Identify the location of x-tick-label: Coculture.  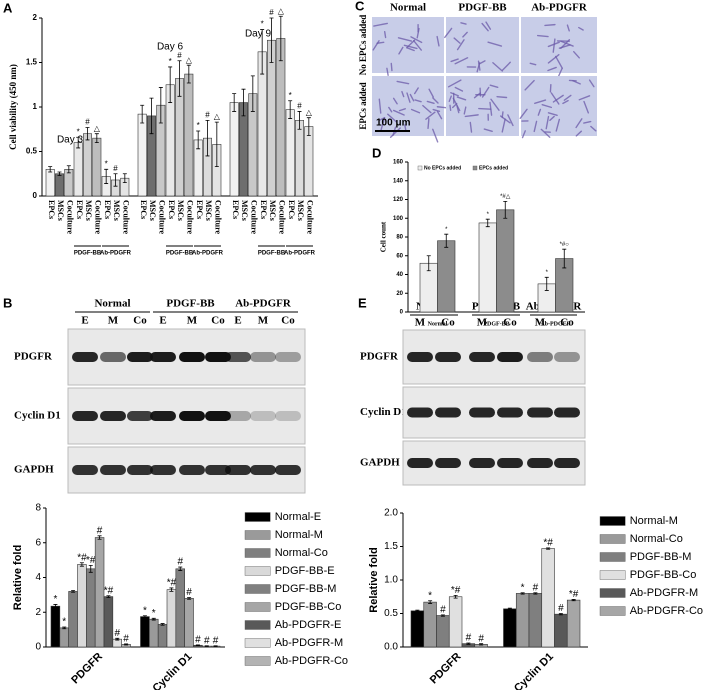
(161, 217).